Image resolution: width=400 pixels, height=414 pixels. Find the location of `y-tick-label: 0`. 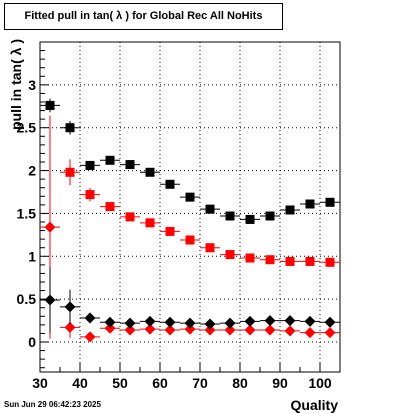

y-tick-label: 0 is located at coordinates (32, 342).